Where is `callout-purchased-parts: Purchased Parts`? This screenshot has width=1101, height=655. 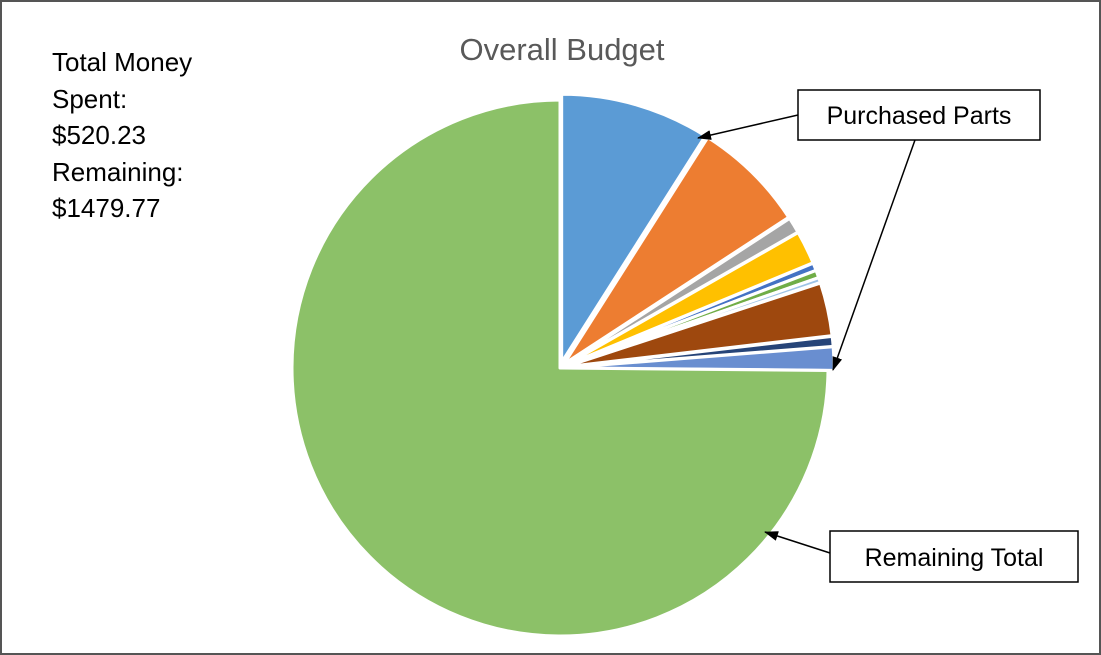
callout-purchased-parts: Purchased Parts is located at coordinates (869, 230).